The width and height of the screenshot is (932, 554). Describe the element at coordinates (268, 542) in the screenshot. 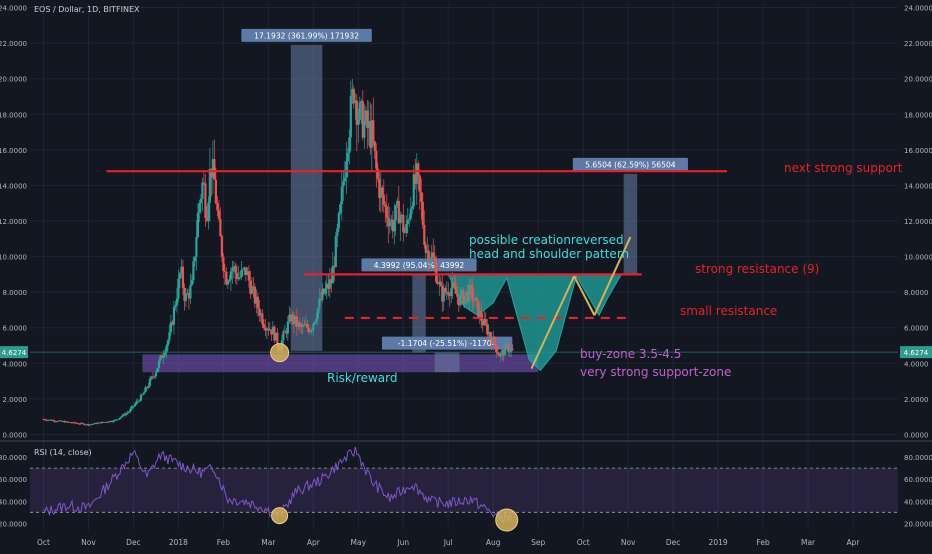

I see `x-tick-5: Mar` at that location.